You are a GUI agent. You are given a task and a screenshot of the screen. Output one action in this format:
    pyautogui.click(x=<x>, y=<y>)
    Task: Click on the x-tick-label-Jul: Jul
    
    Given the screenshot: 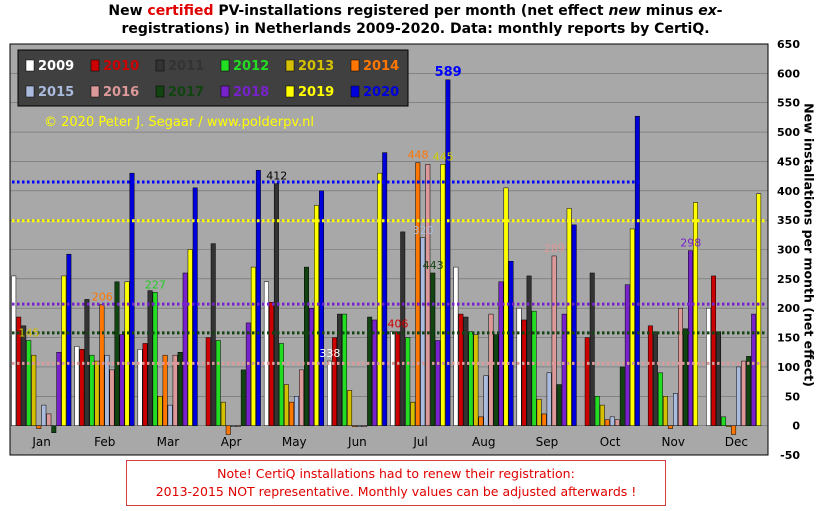 What is the action you would take?
    pyautogui.click(x=419, y=442)
    